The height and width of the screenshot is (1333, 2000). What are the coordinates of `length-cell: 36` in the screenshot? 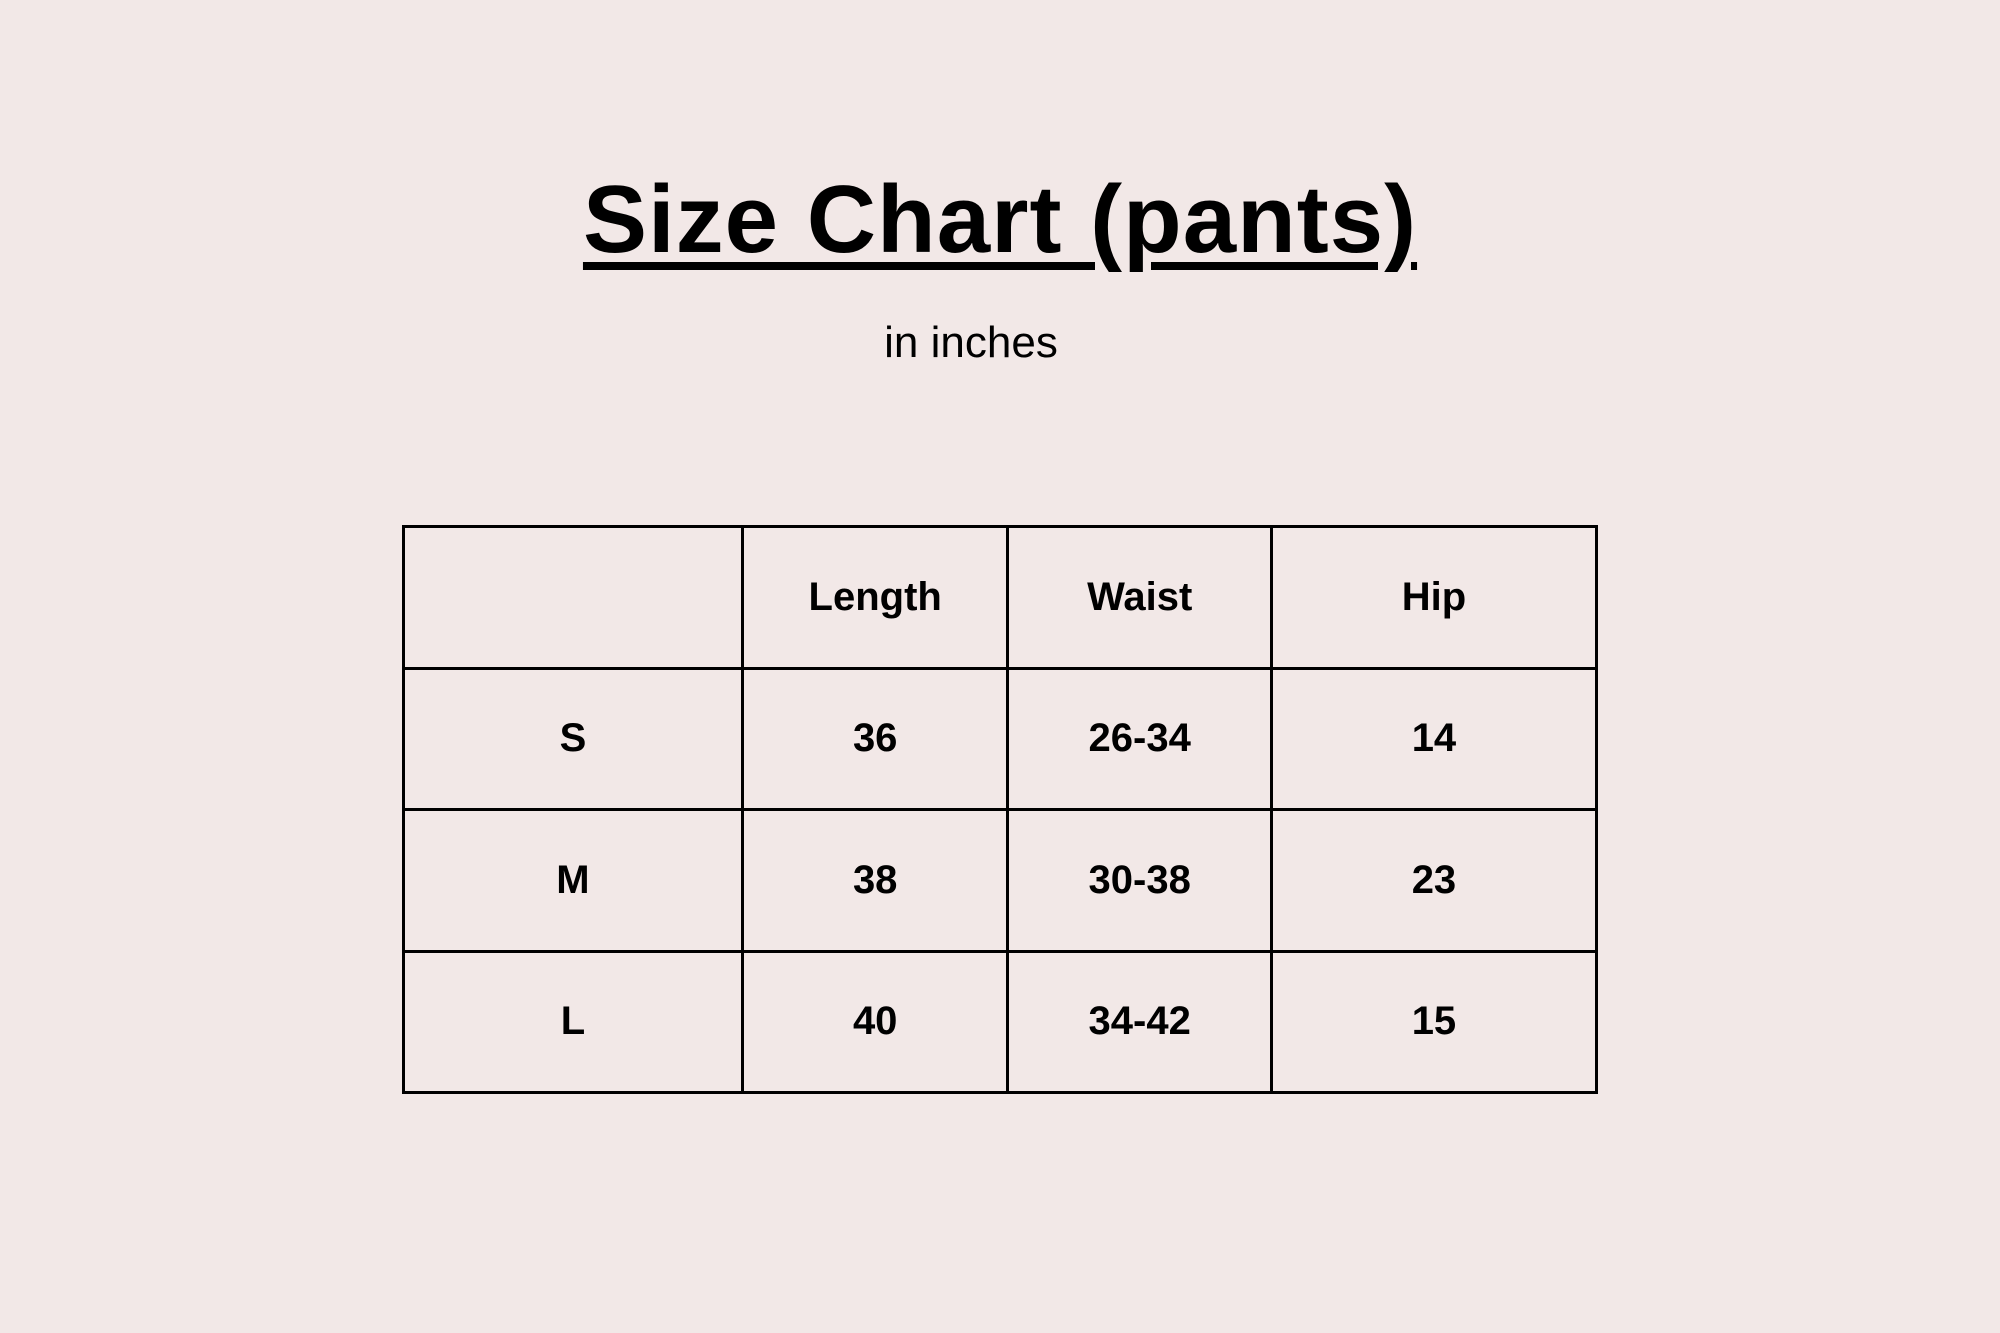 It's located at (875, 738).